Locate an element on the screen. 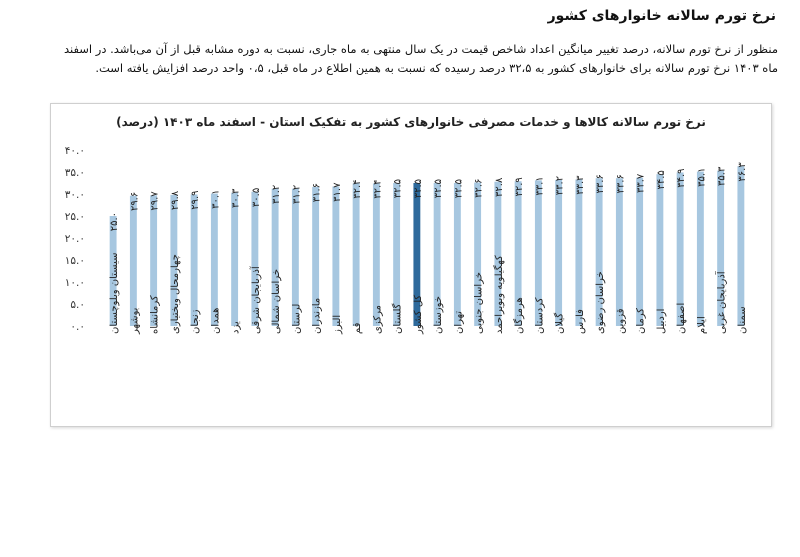  y-tick-label: ۱۰.۰ is located at coordinates (75, 283).